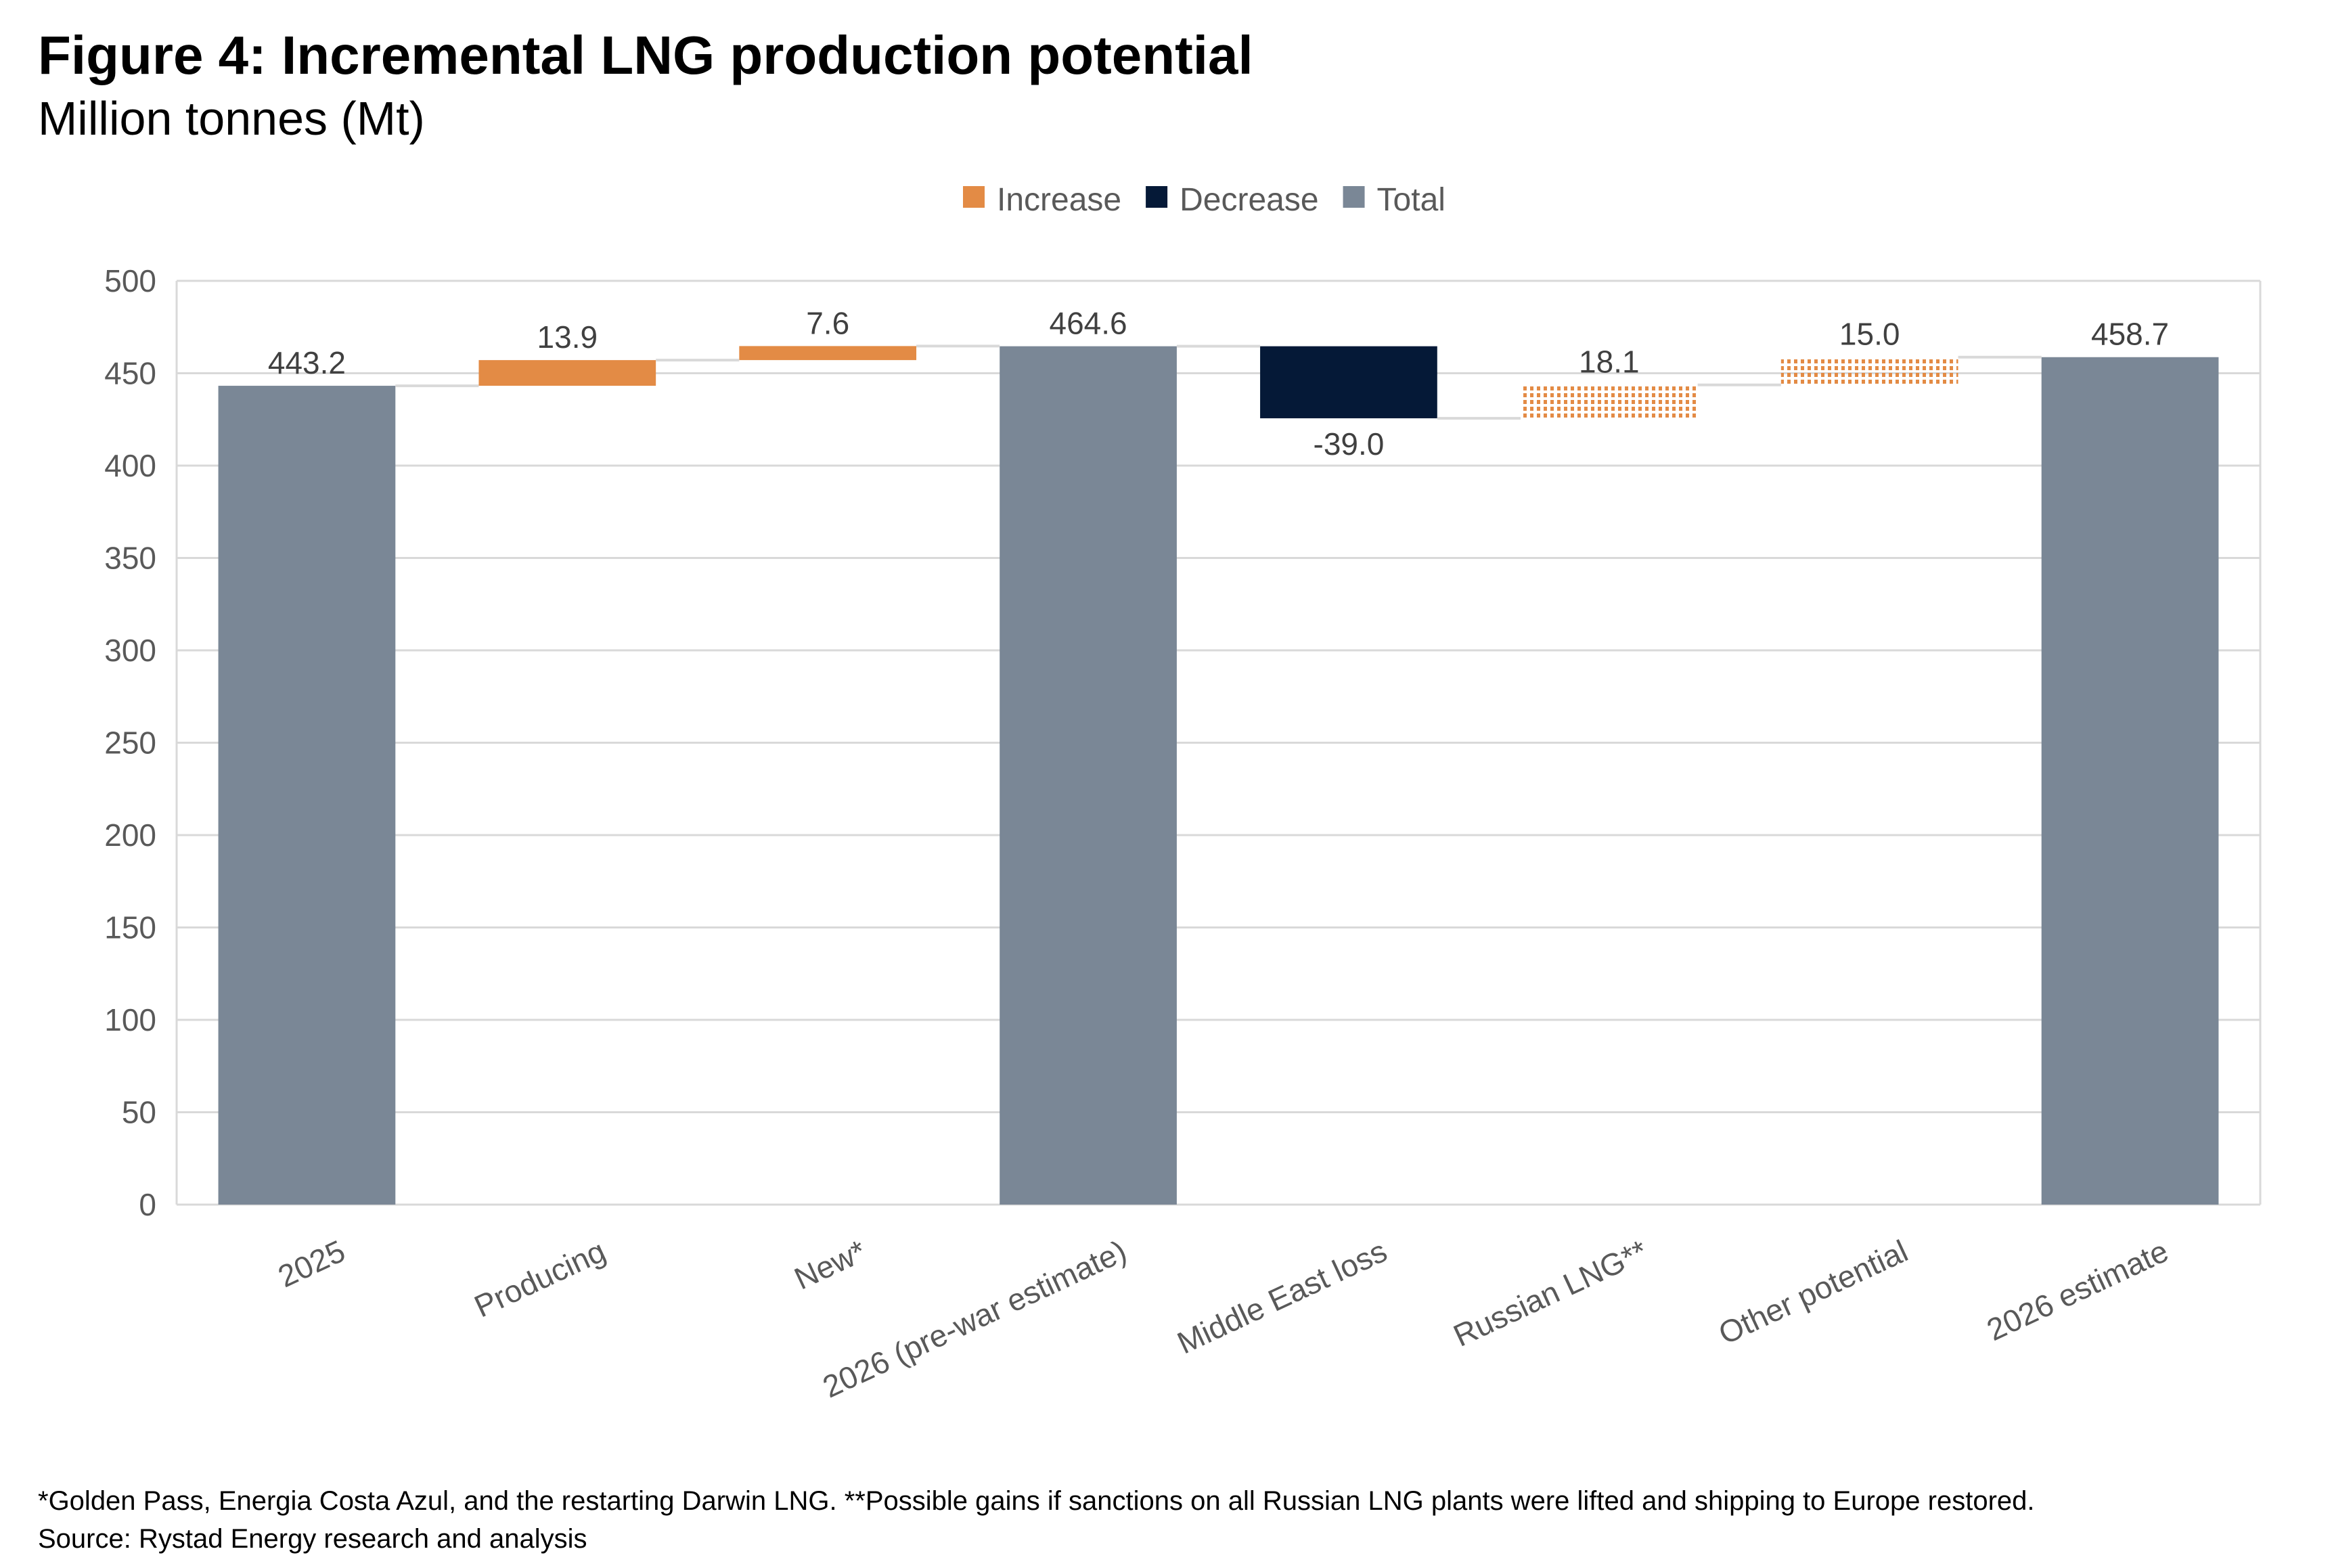 This screenshot has width=2332, height=1568. Describe the element at coordinates (540, 1278) in the screenshot. I see `x-category-label: Producing` at that location.